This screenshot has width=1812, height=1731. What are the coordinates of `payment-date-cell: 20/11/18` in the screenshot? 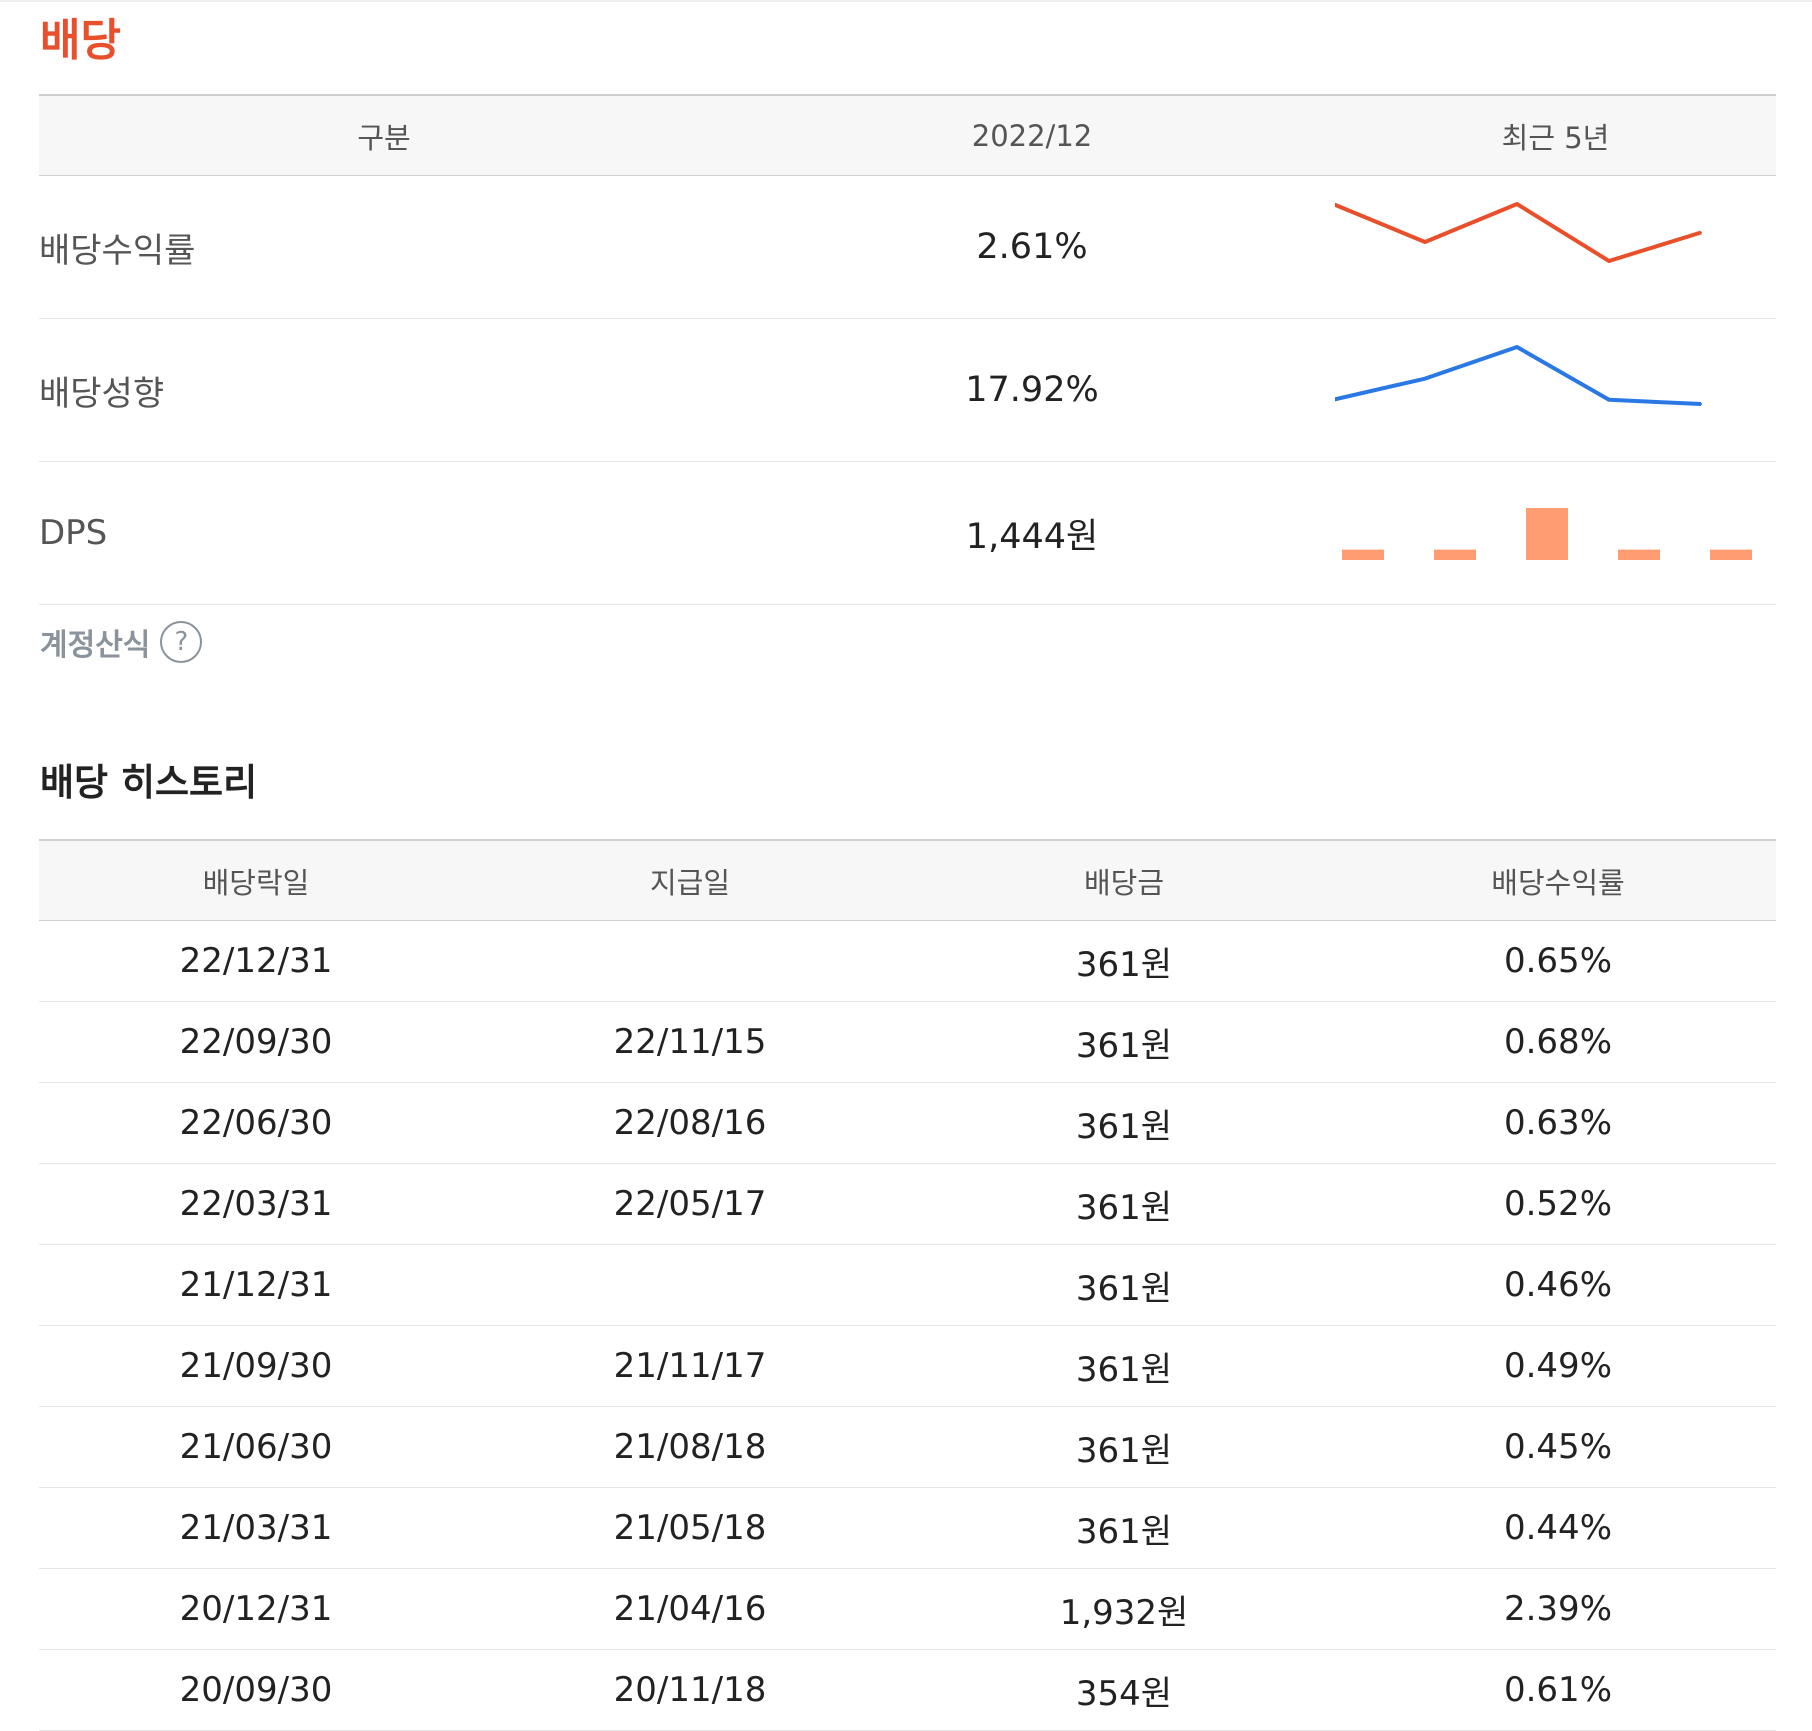 It's located at (690, 1690).